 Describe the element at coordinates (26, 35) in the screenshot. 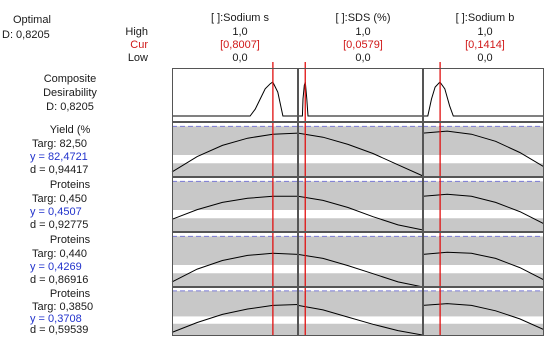

I see `optimal-d-value: D: 0,8205` at that location.